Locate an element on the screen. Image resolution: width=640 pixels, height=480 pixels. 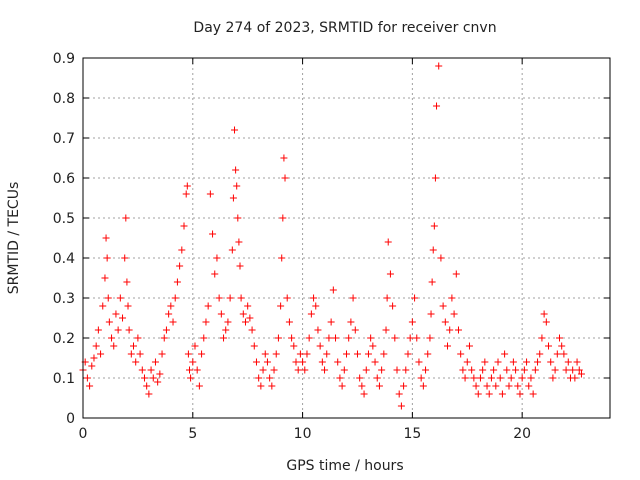
x-tick-label: 15 is located at coordinates (412, 434).